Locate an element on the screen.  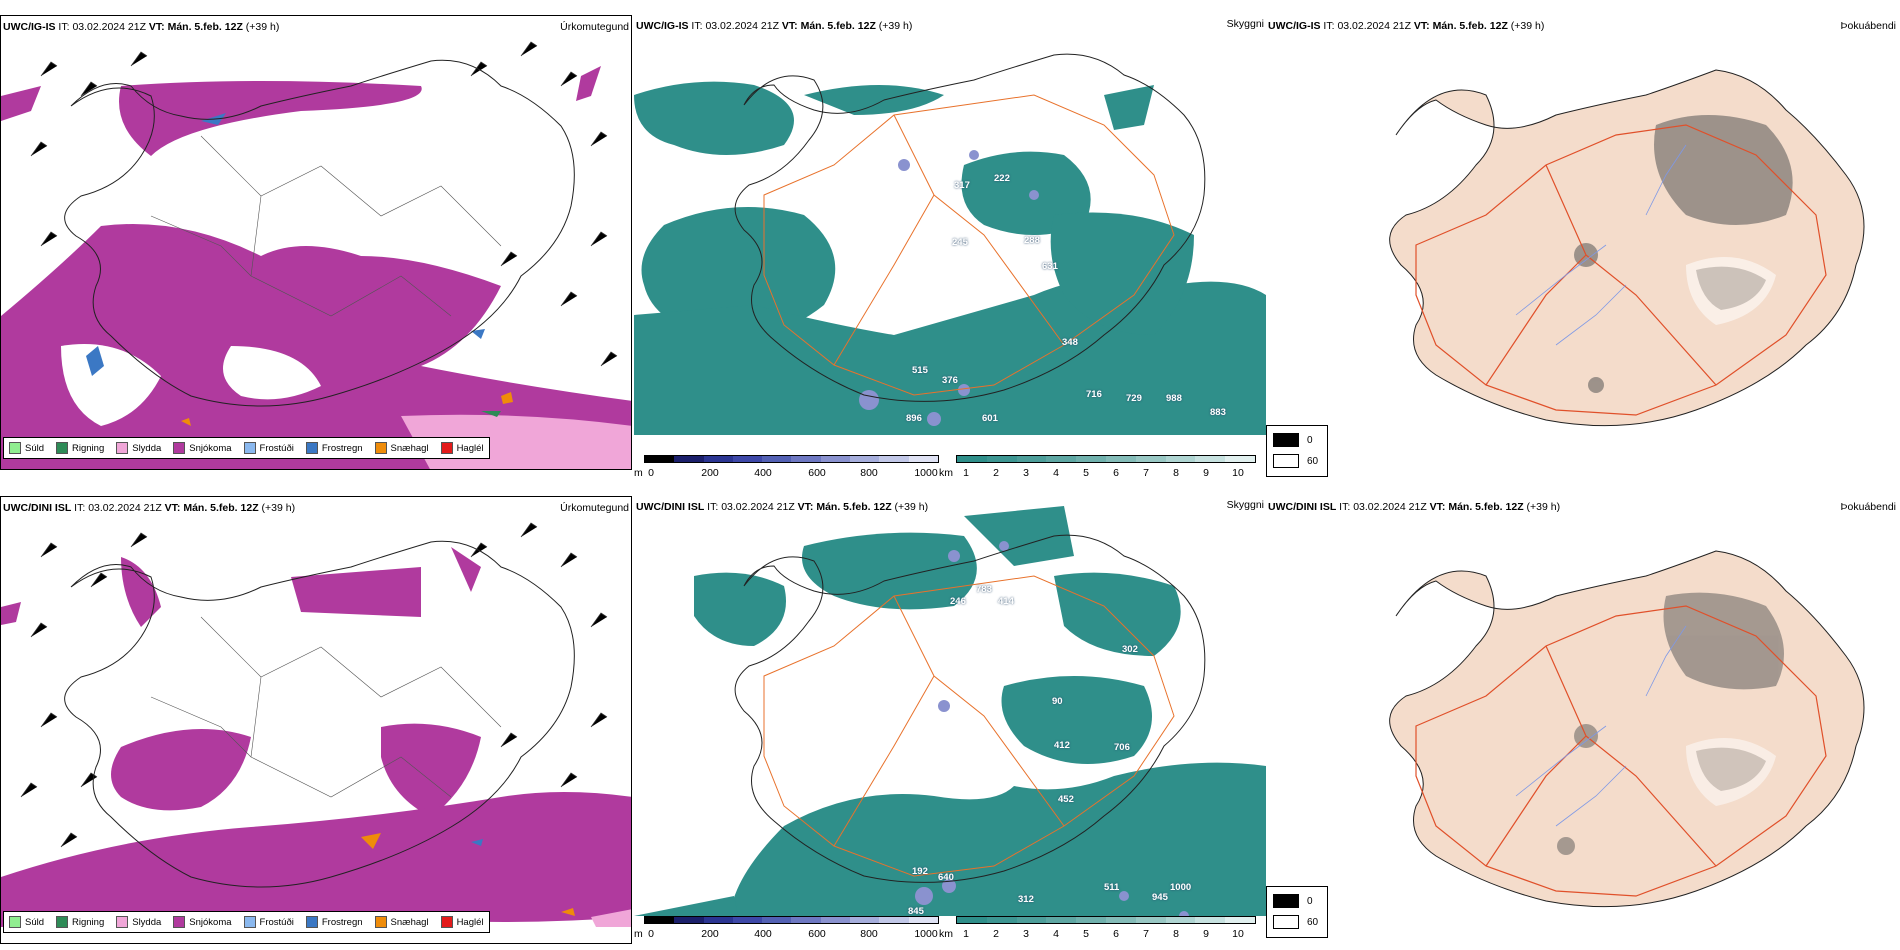
colorbar-tick: 400 is located at coordinates (763, 934).